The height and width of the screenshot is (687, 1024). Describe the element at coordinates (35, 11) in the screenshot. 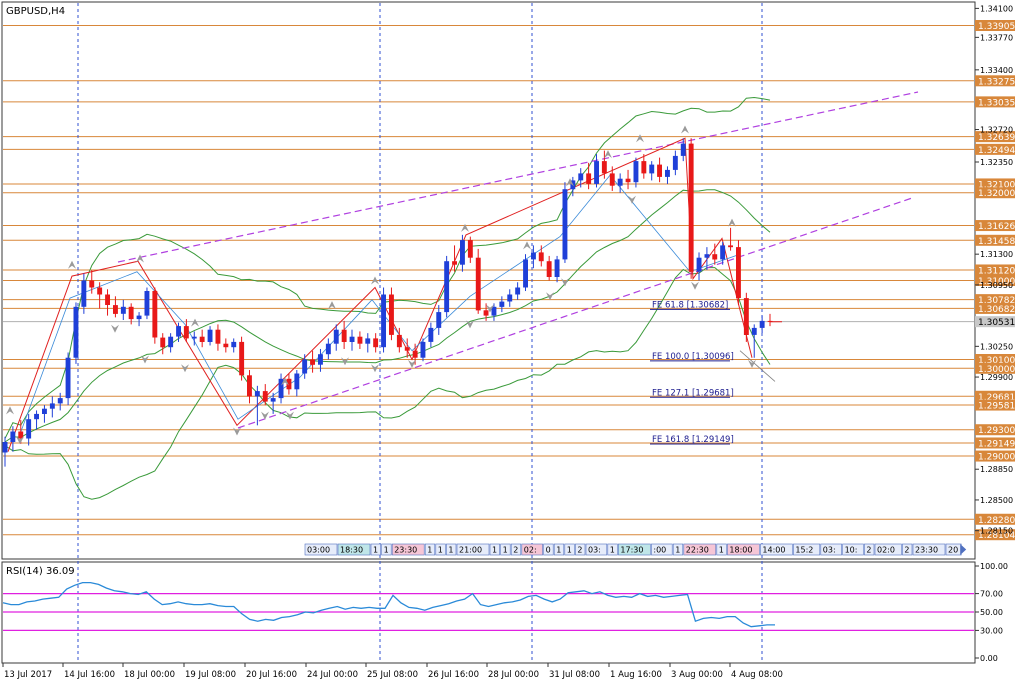

I see `chart-title: GBPUSD,H4` at that location.